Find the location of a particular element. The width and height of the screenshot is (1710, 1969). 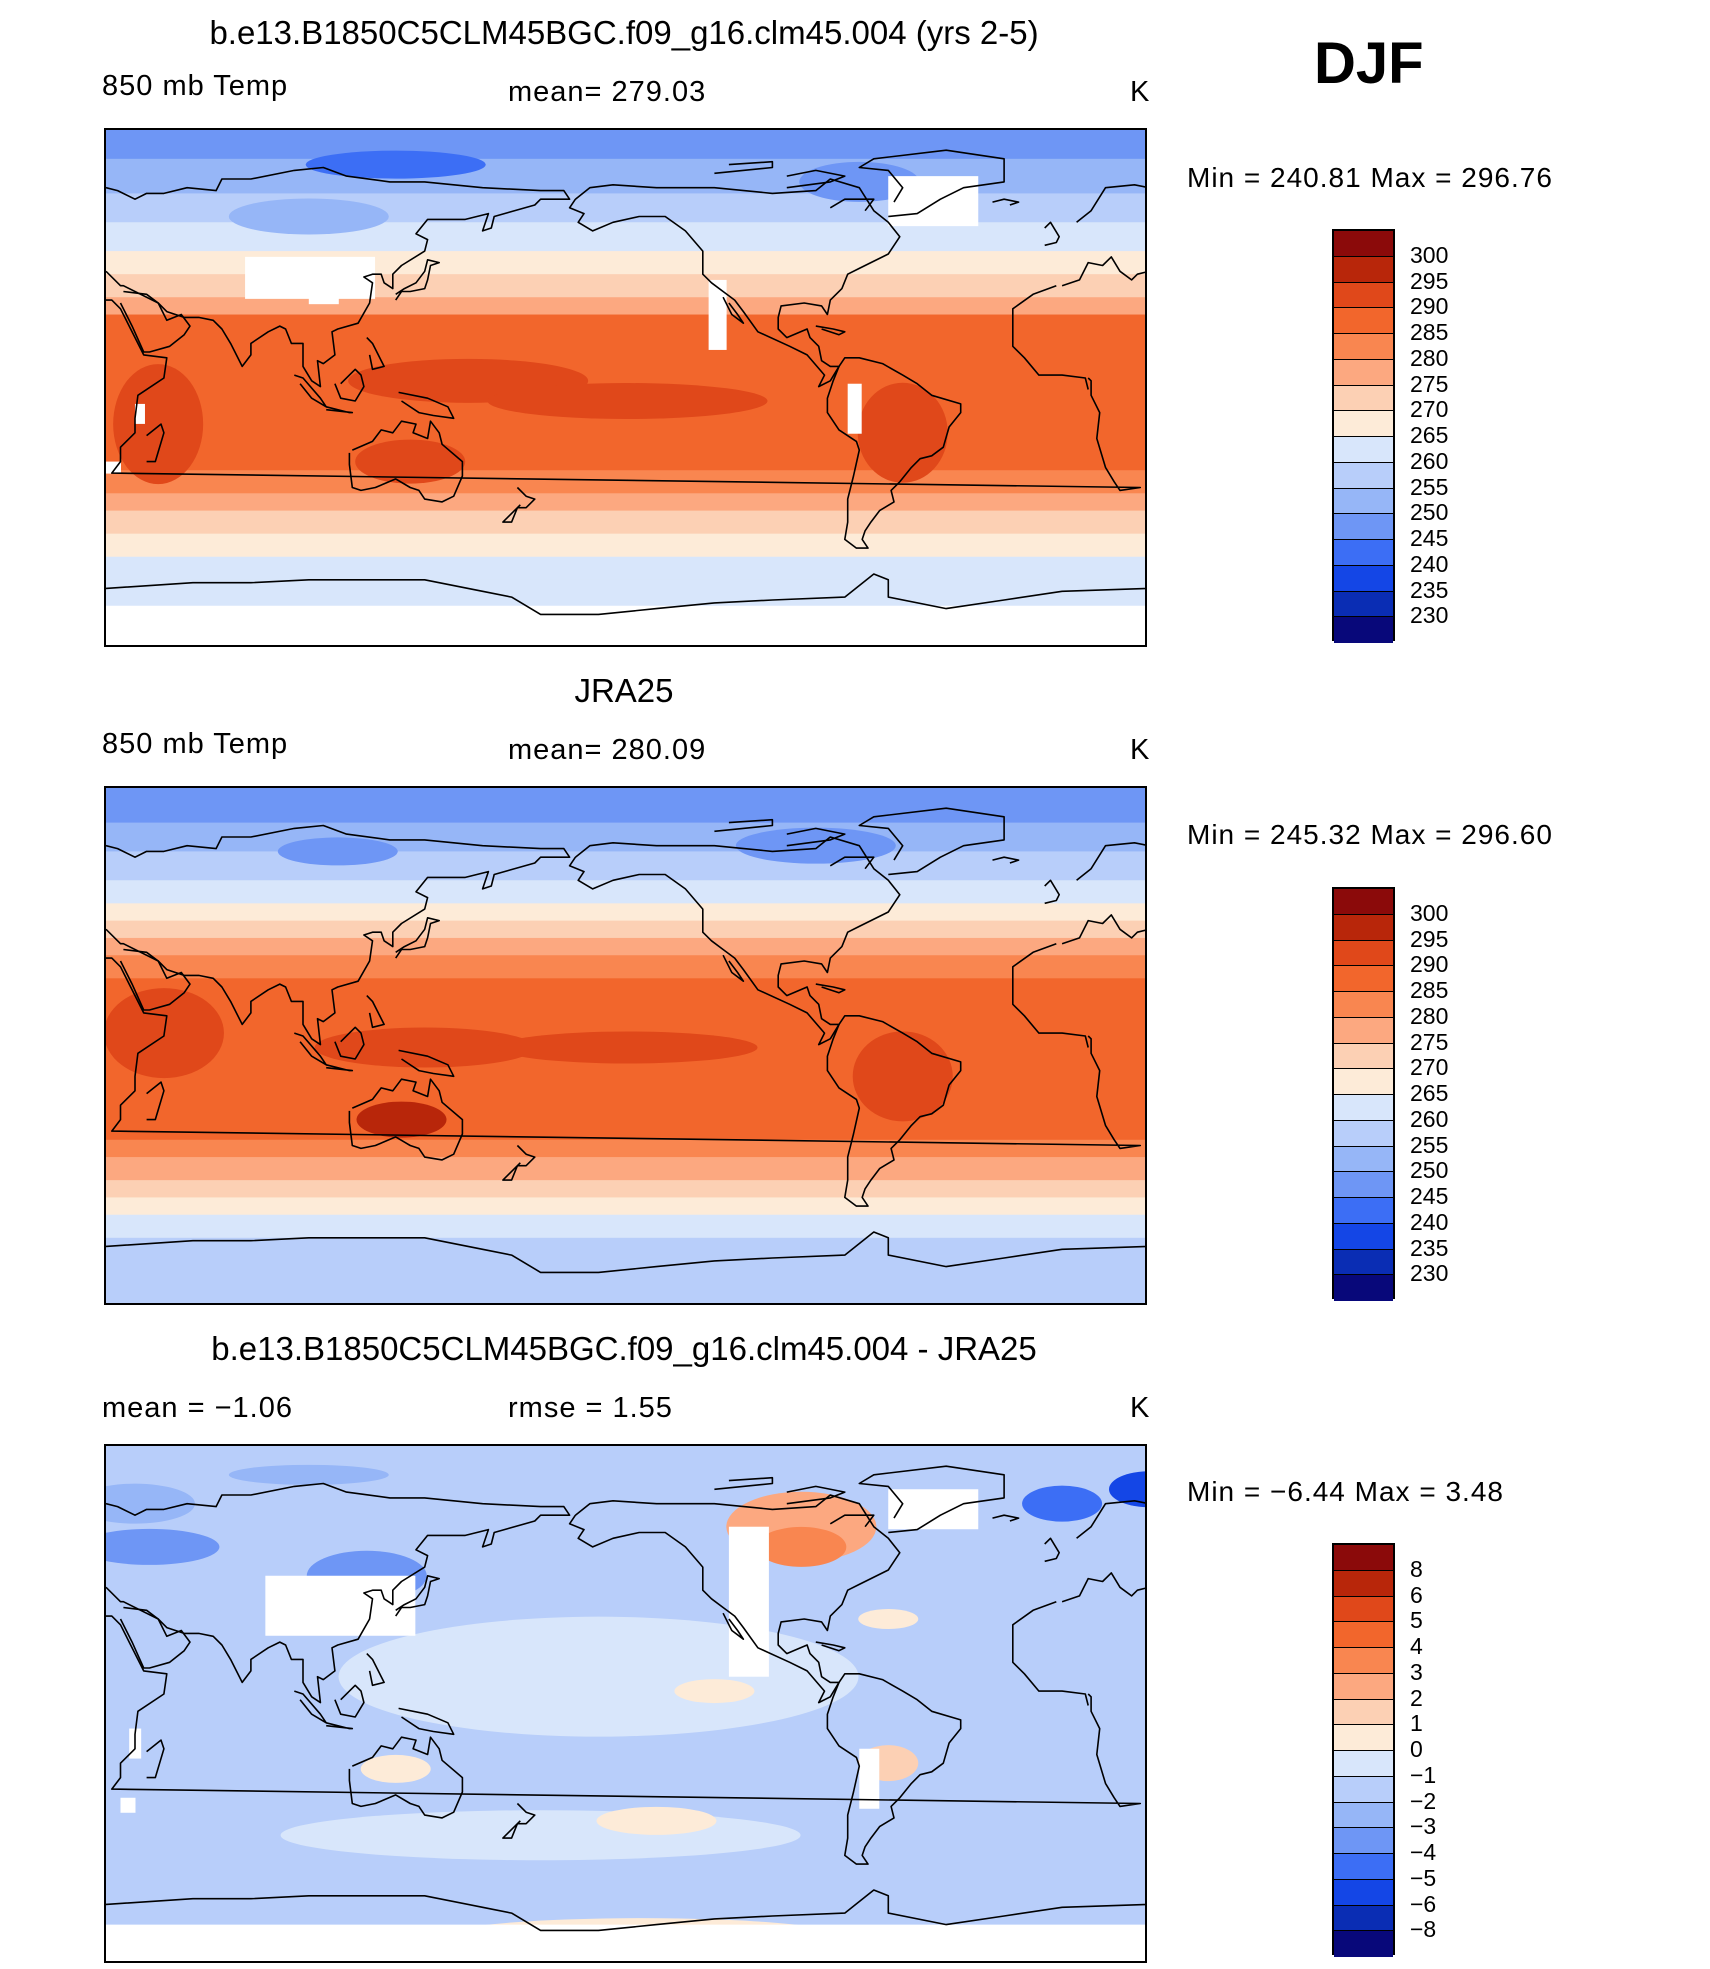

colorbar-tick-label: 260 is located at coordinates (1429, 460).